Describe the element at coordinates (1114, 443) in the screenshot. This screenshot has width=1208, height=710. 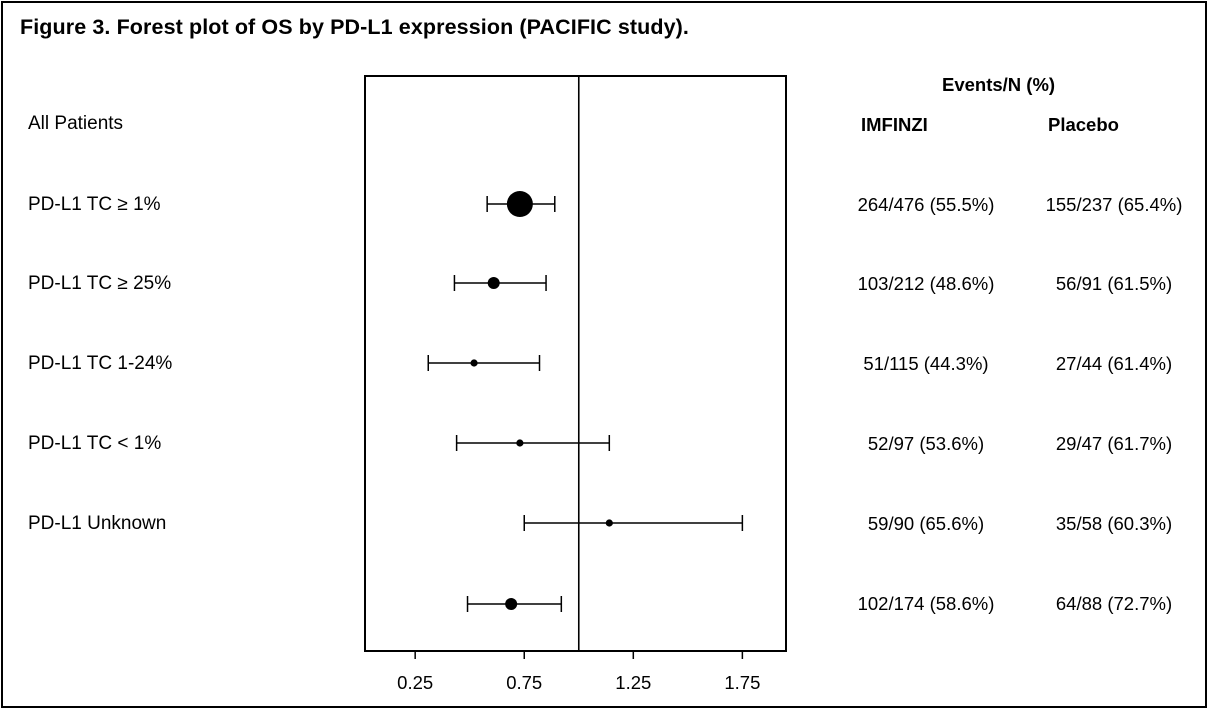
I see `placebo-cell: 29/47 (61.7%)` at that location.